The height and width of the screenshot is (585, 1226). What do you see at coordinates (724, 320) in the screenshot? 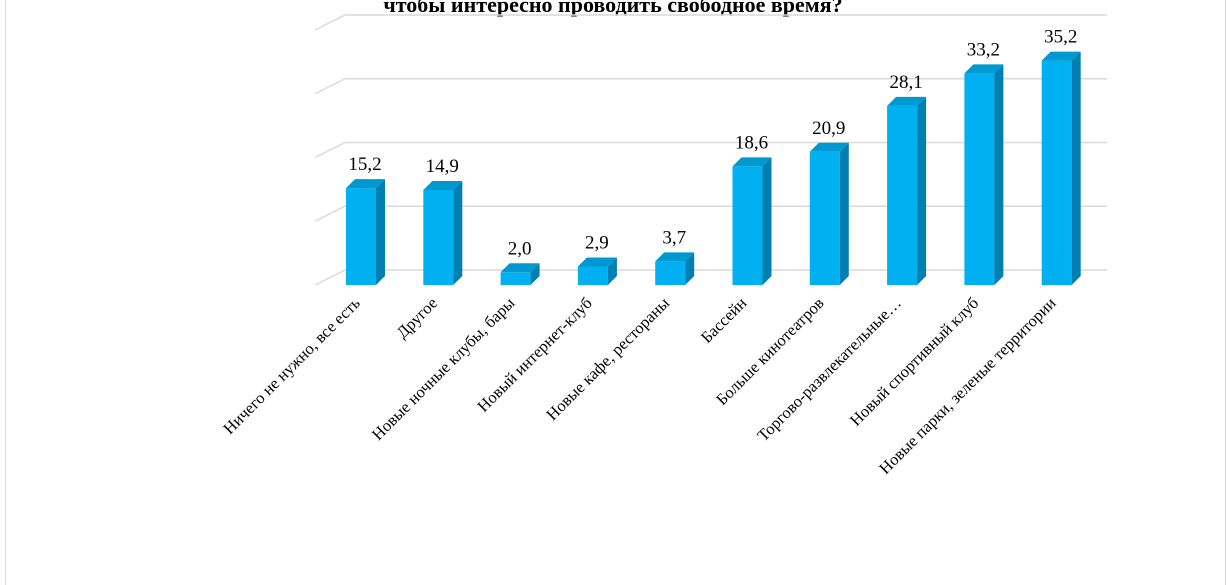
I see `x-tick-label: Бассейн` at bounding box center [724, 320].